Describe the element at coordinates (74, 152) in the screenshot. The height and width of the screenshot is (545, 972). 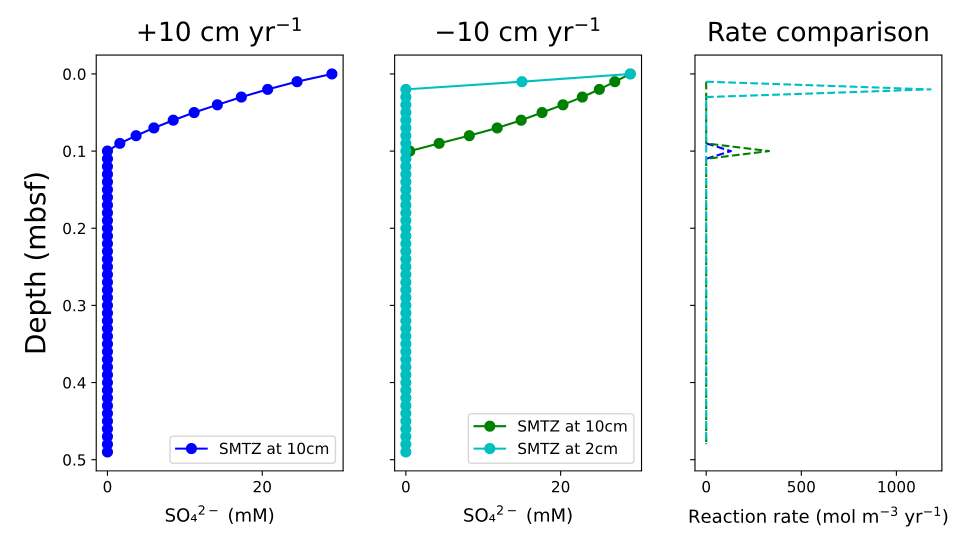
I see `y-tick-label: 0.1` at that location.